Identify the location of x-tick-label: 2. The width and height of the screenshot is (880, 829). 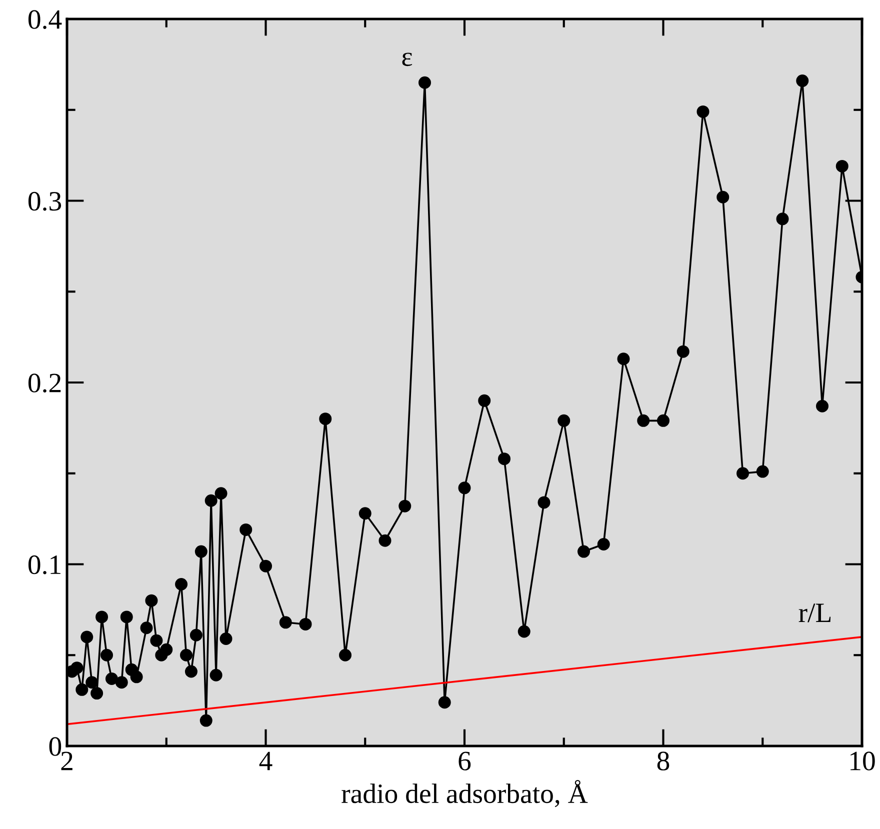
(66, 761).